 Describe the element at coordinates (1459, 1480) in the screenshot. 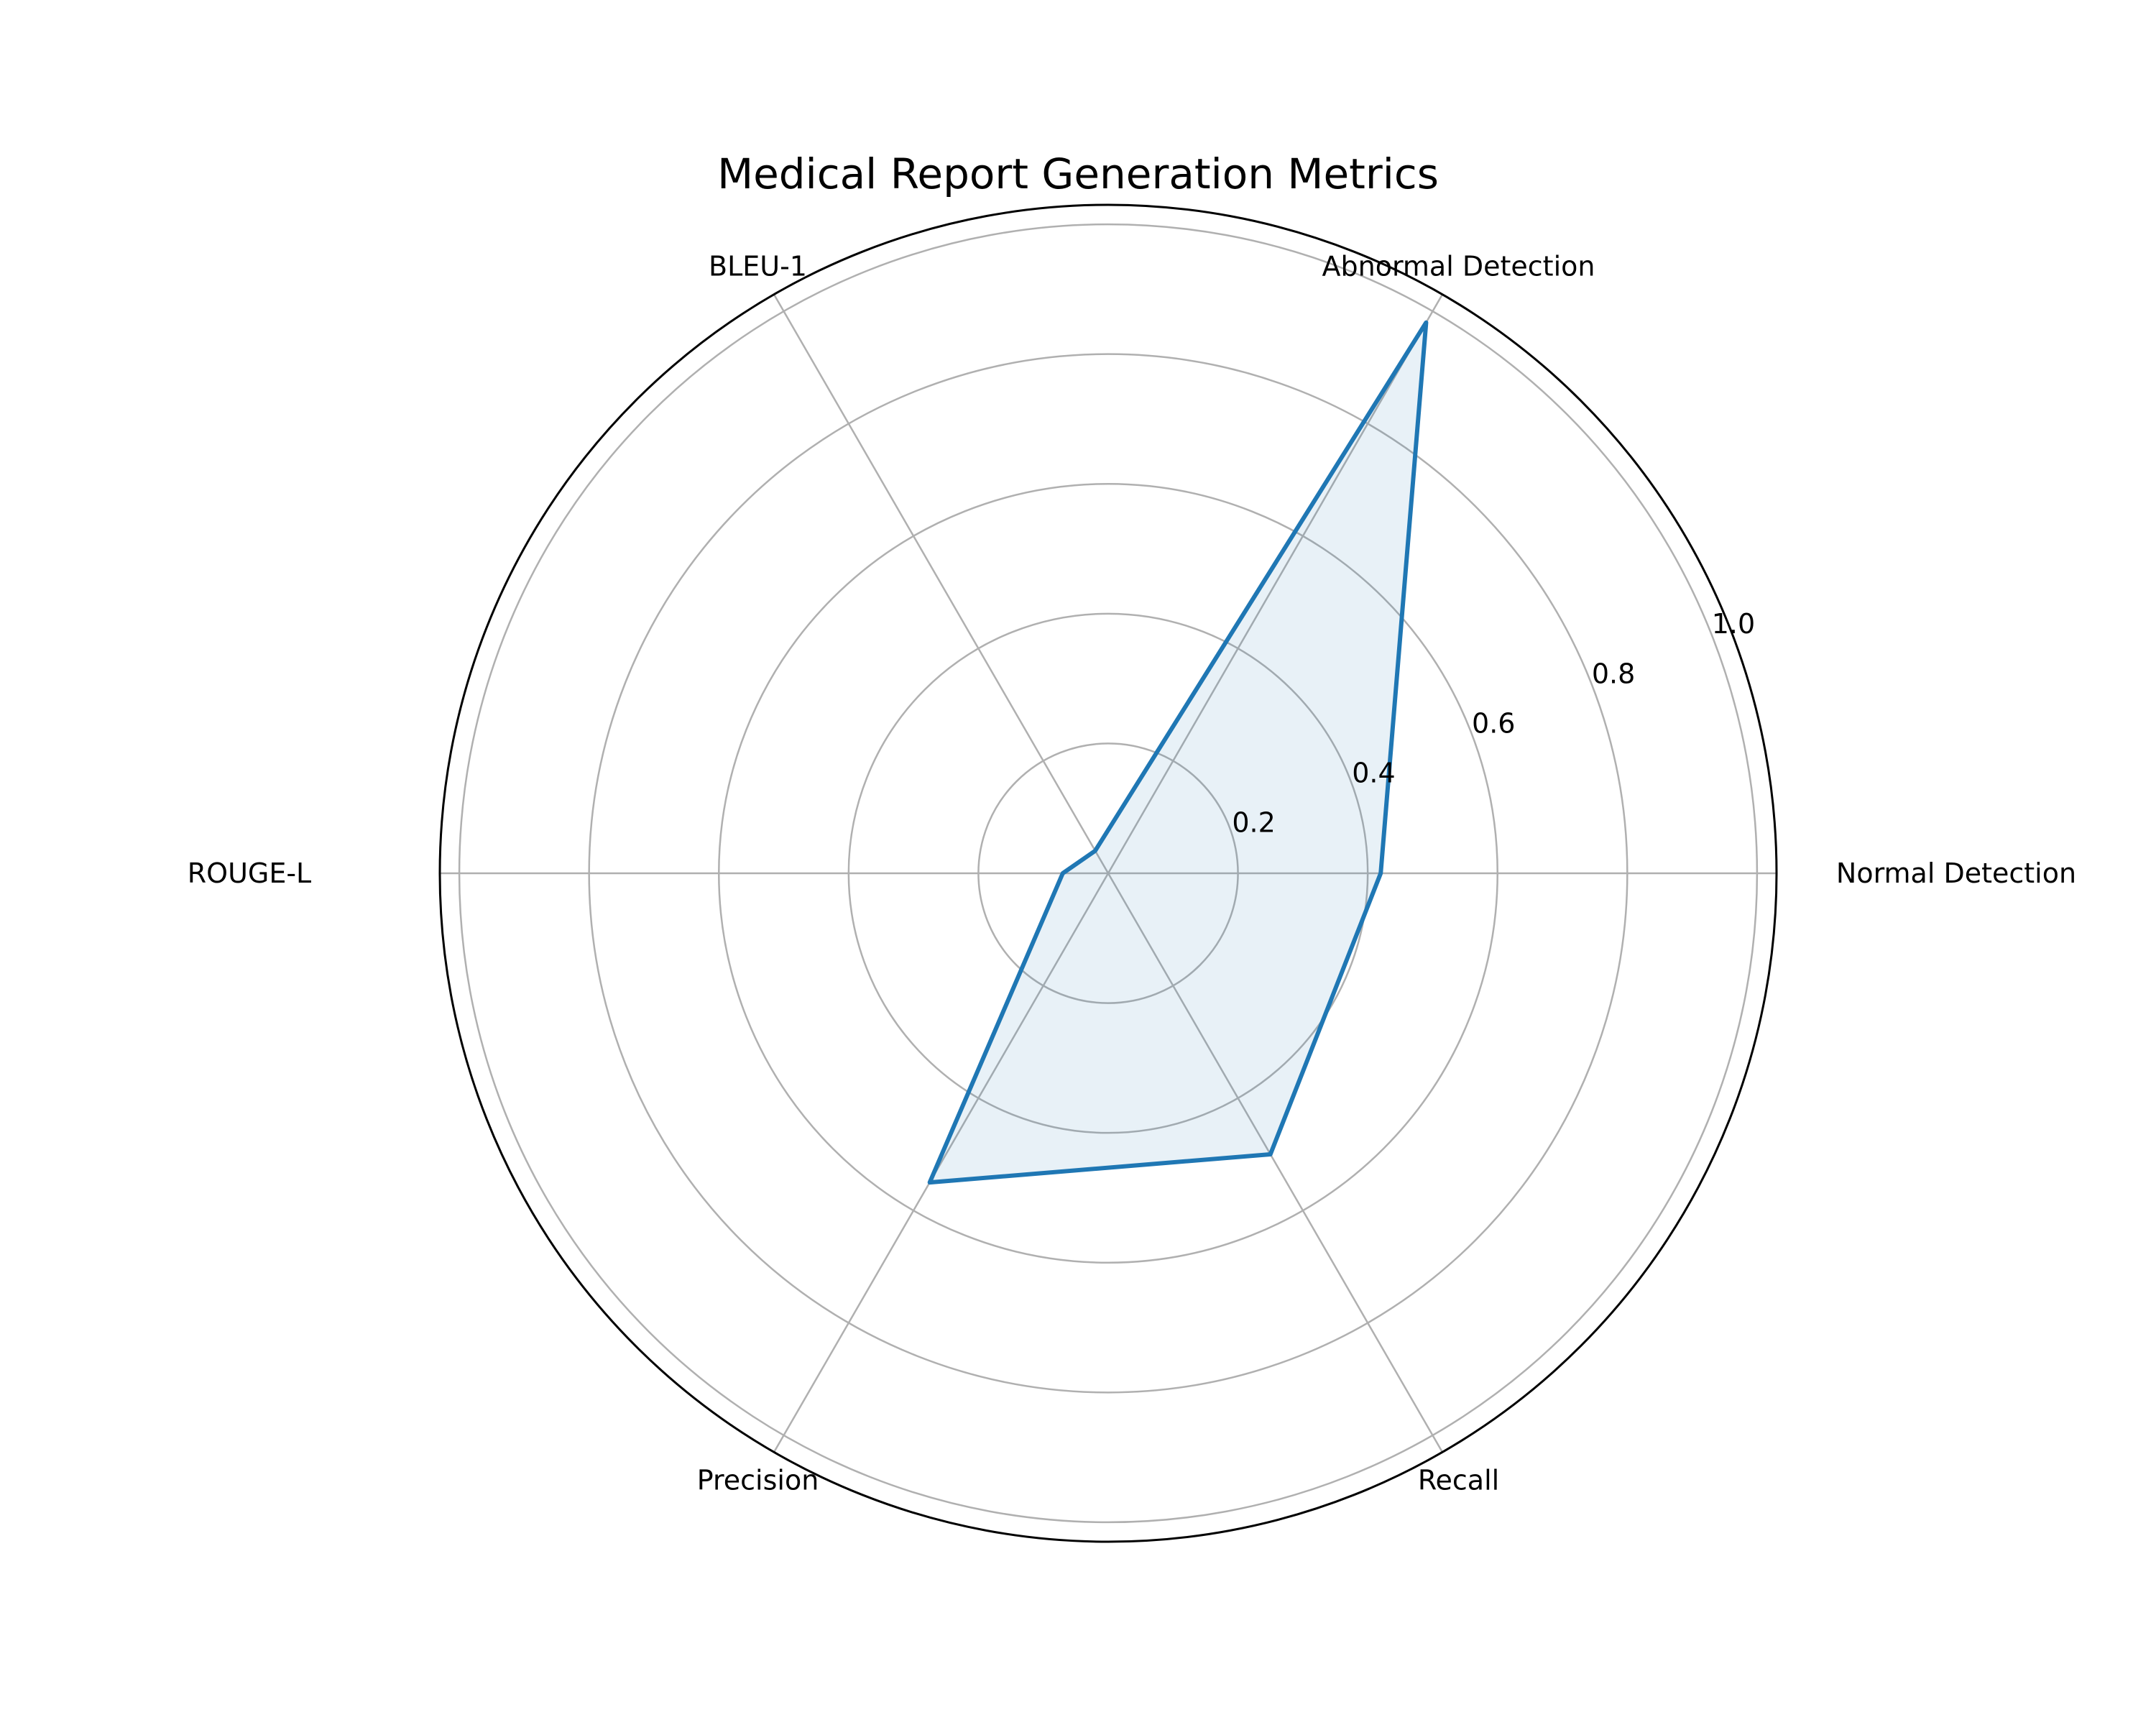

I see `category-label-5: Recall` at that location.